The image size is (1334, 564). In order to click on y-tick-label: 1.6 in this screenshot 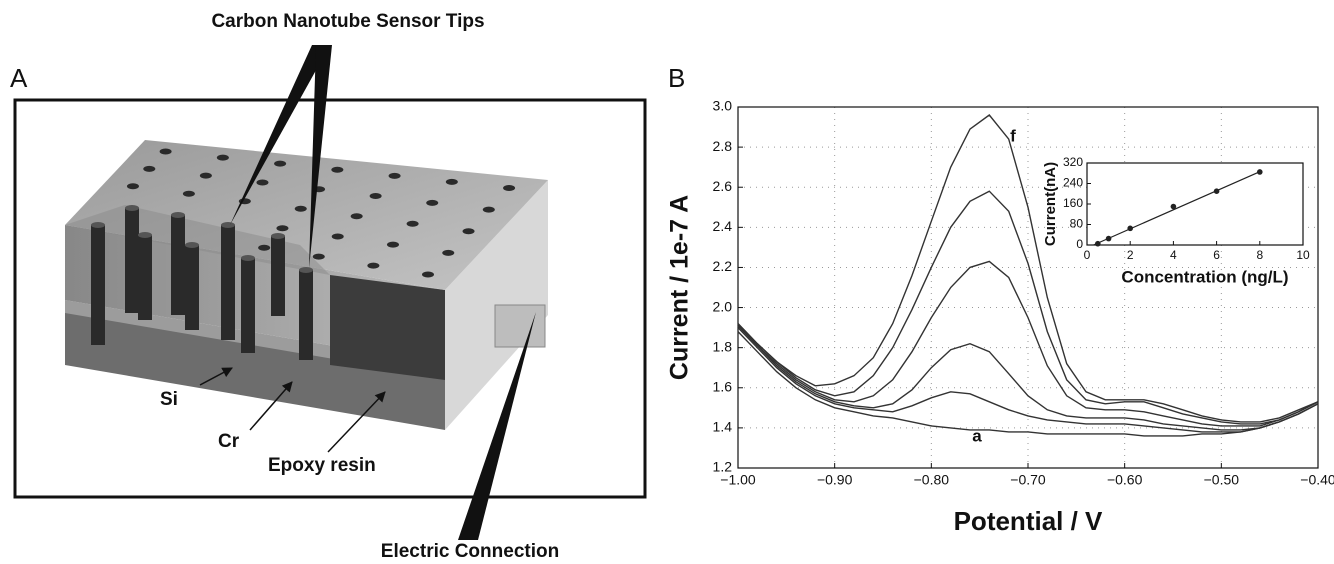, I will do `click(723, 386)`.